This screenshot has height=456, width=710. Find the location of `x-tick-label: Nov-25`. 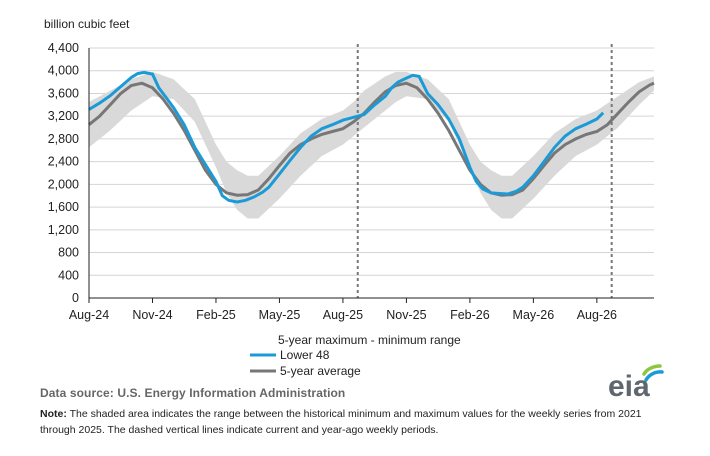

x-tick-label: Nov-25 is located at coordinates (406, 315).